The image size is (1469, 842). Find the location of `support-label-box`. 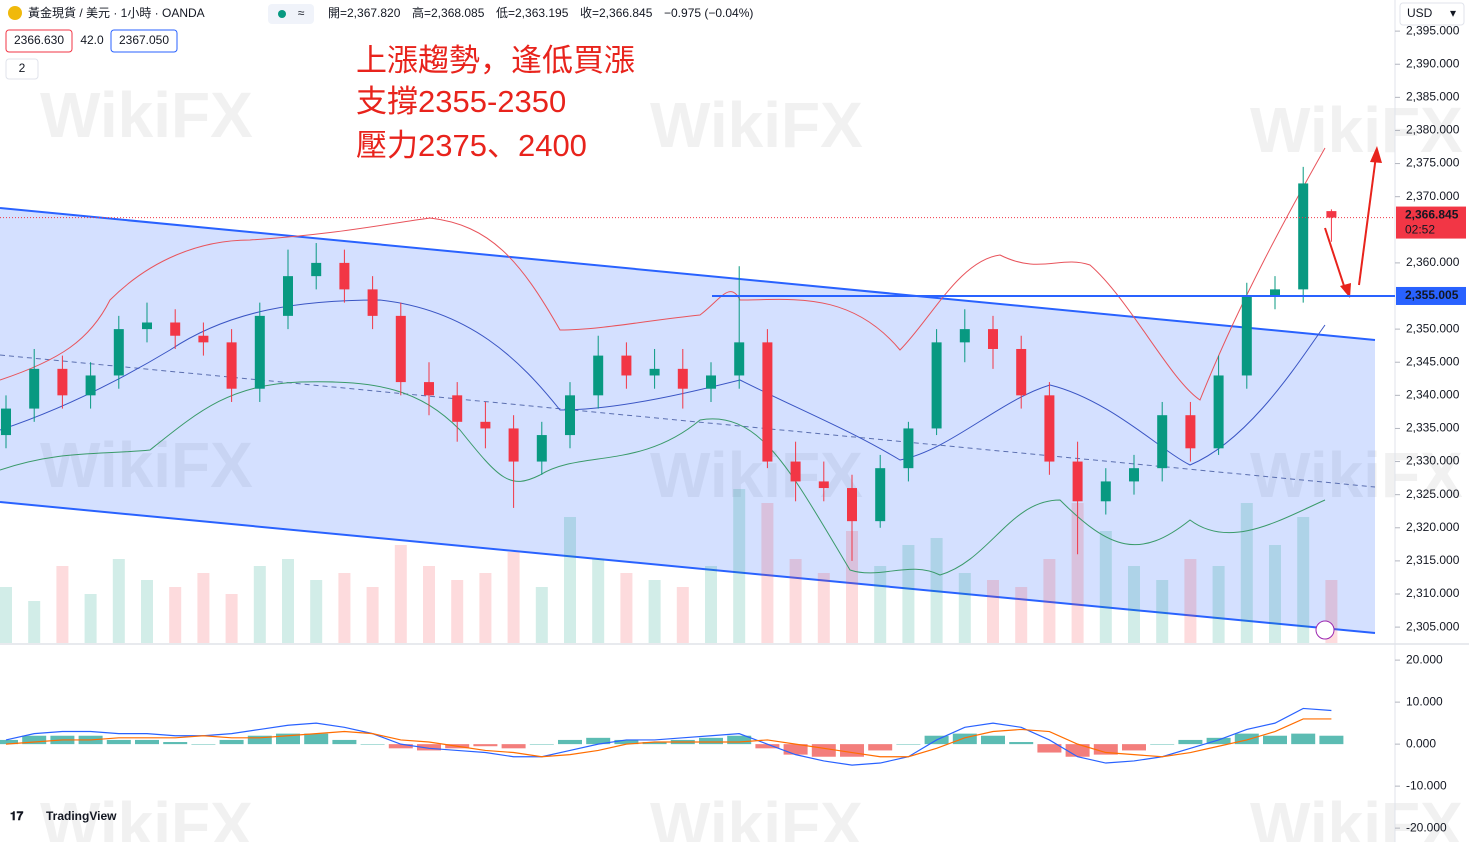

support-label-box is located at coordinates (1431, 295).